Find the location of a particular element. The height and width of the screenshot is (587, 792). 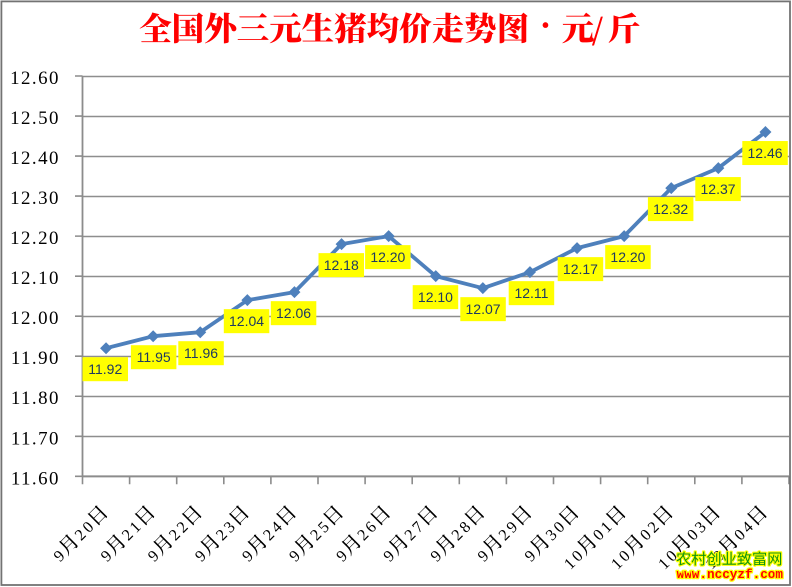

svg-text: 11.92 is located at coordinates (105, 369).